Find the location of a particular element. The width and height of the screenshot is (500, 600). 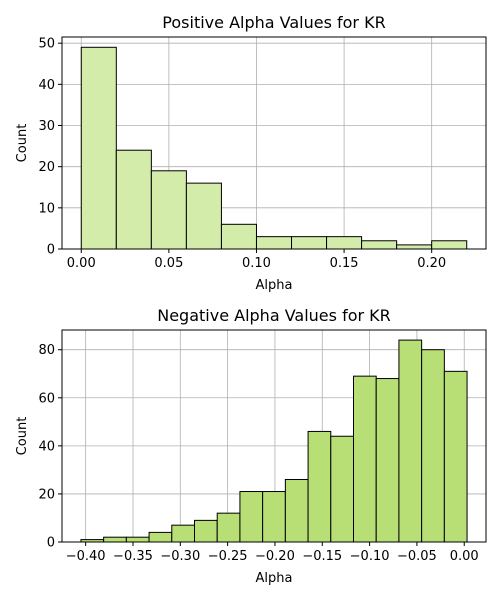

x-tick-label: 0.05 is located at coordinates (168, 263).